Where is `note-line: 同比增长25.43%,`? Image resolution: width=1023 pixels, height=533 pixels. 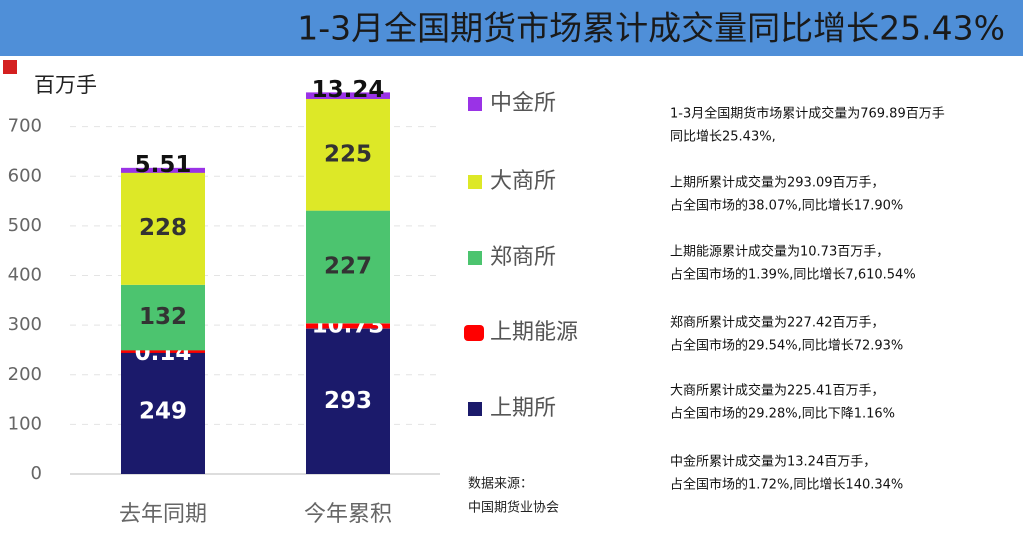
note-line: 同比增长25.43%, is located at coordinates (723, 137).